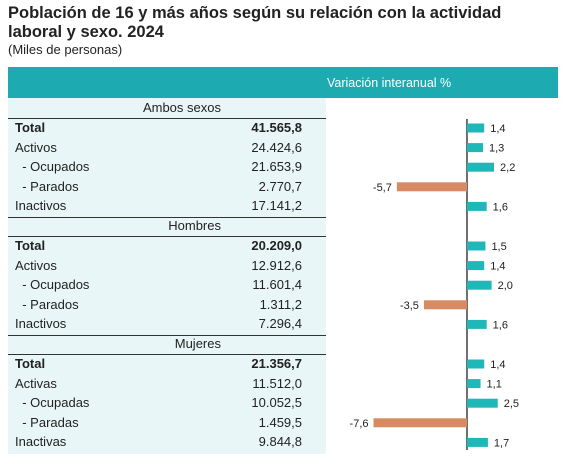 This screenshot has width=567, height=464. Describe the element at coordinates (280, 186) in the screenshot. I see `row-value: 2.770,7` at that location.